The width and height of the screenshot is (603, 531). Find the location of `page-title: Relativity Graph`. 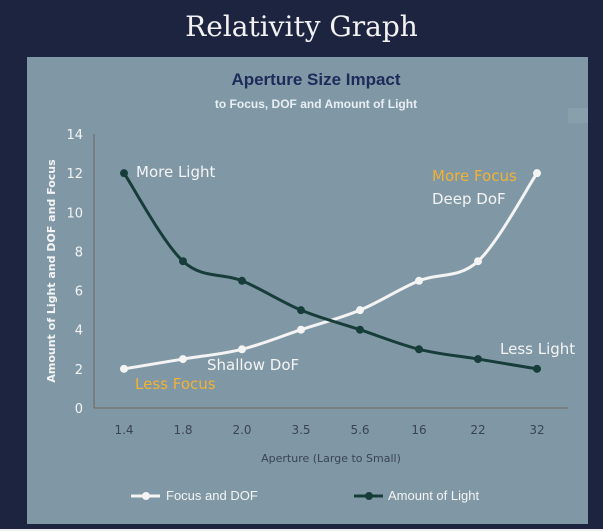

page-title: Relativity Graph is located at coordinates (301, 26).